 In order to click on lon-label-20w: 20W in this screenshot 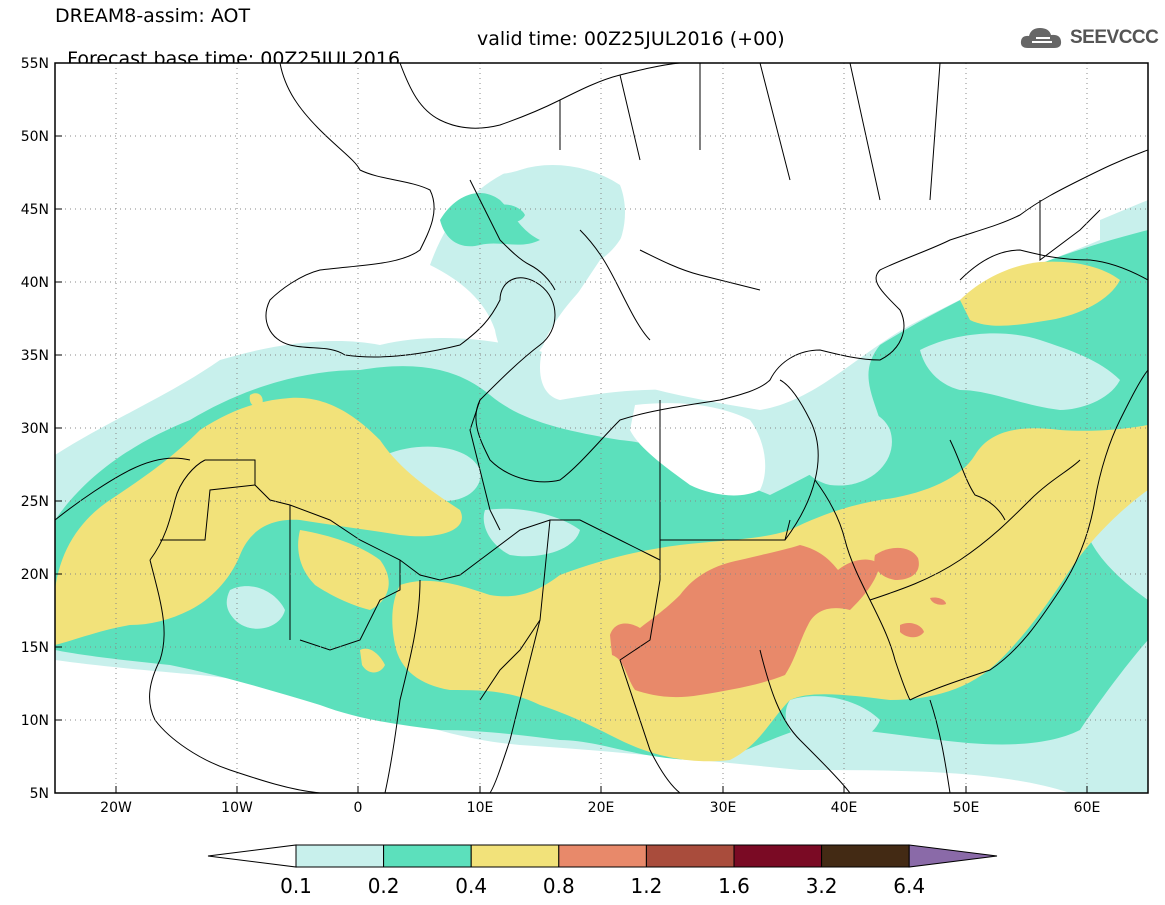, I will do `click(116, 808)`.